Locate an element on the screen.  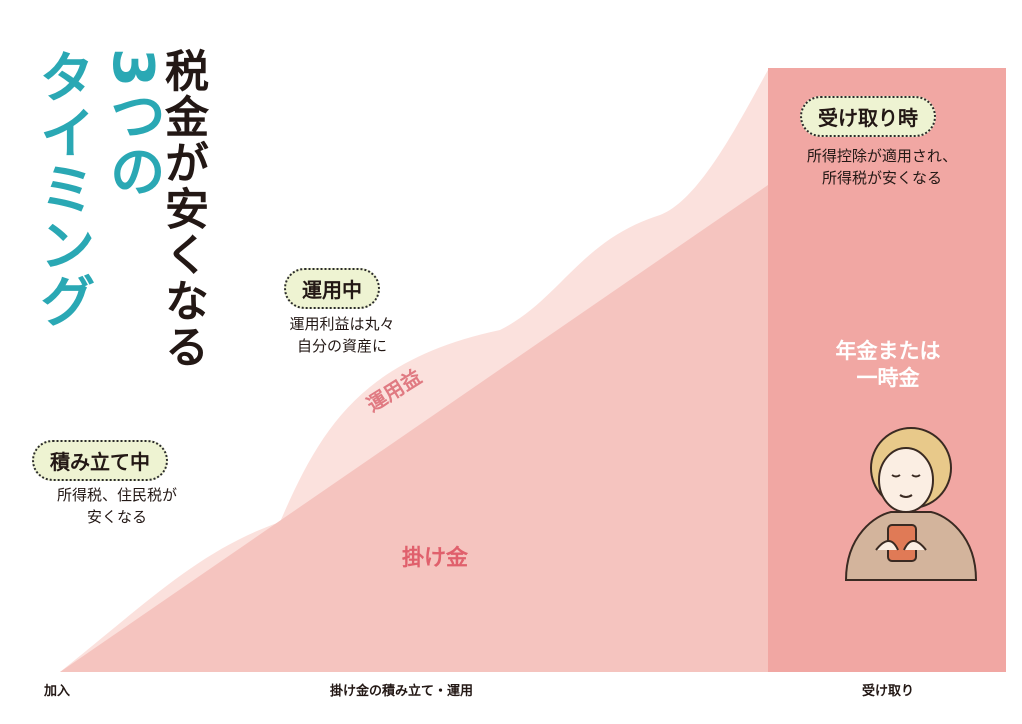
title-line-2: 3つの is located at coordinates (132, 123).